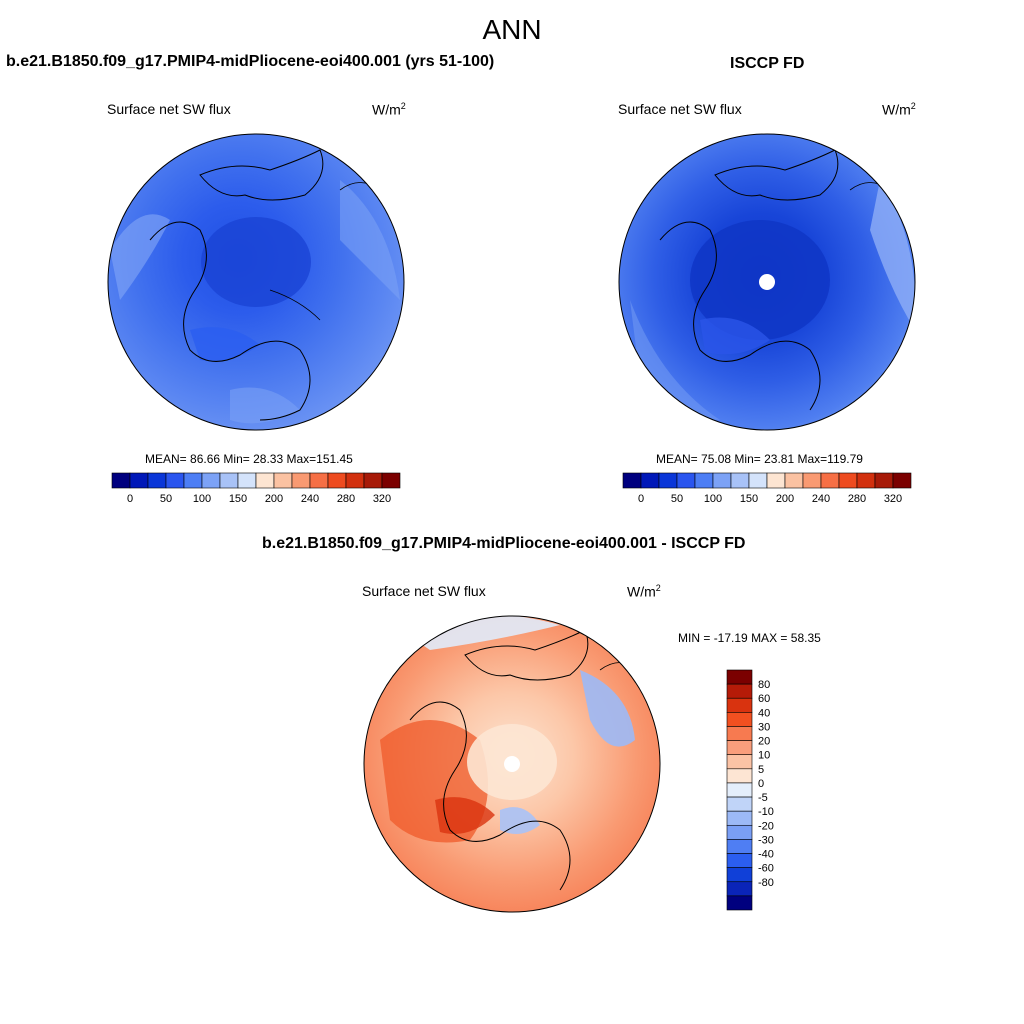 This screenshot has width=1024, height=1024. Describe the element at coordinates (130, 499) in the screenshot. I see `panel1-colorbar-tick-label: 0` at that location.